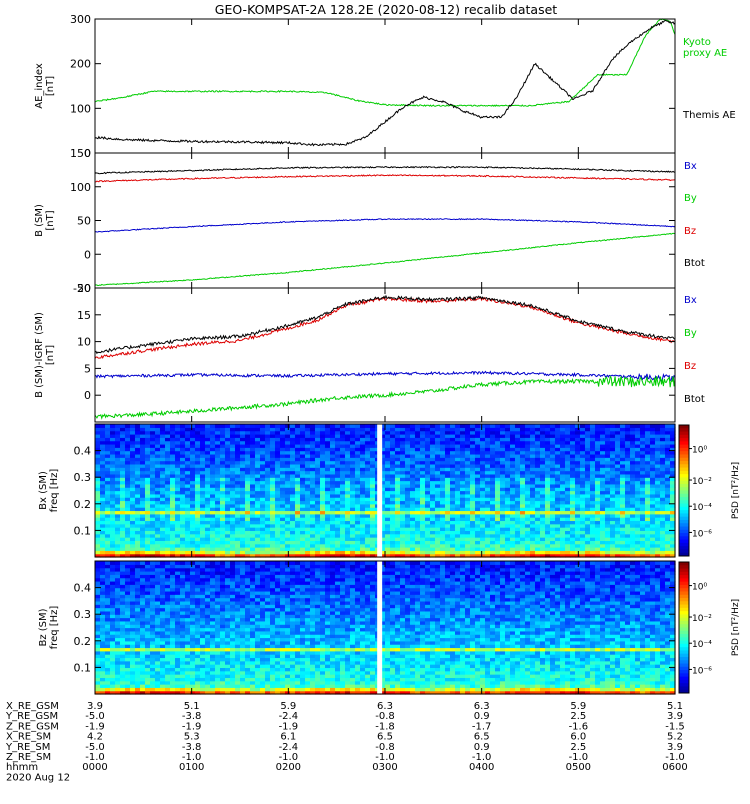  I want to click on colorbar-tick-label: 10⁰, so click(699, 451).